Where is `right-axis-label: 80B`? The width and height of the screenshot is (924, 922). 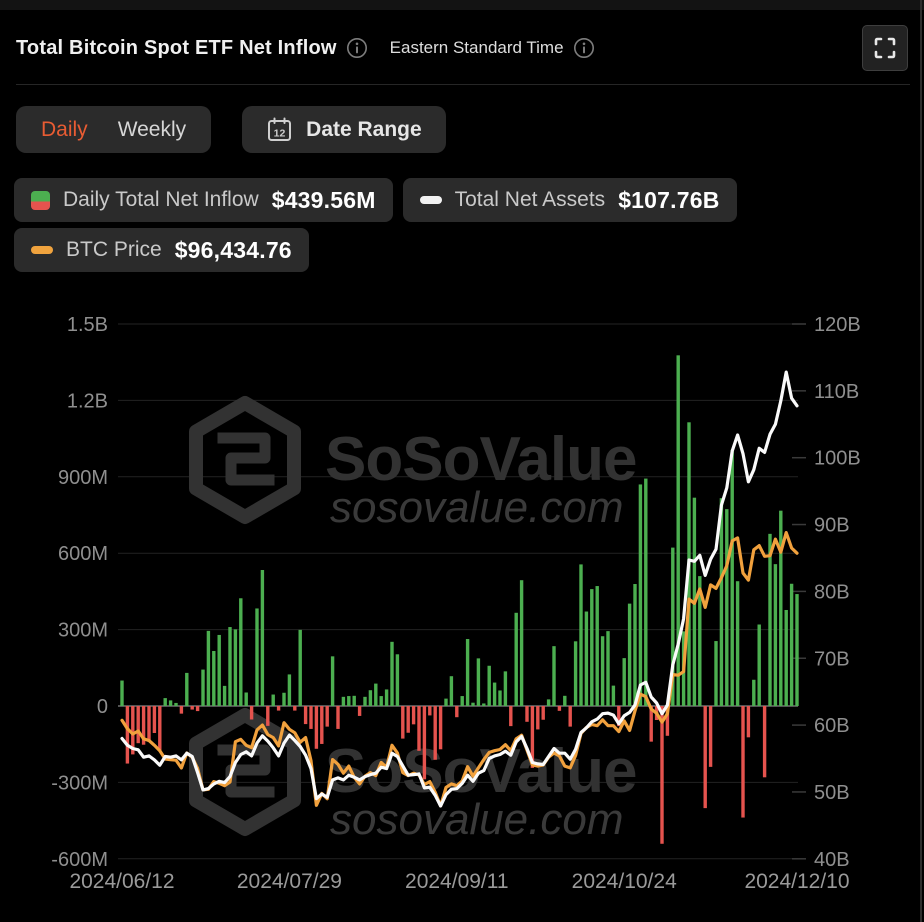
right-axis-label: 80B is located at coordinates (832, 592).